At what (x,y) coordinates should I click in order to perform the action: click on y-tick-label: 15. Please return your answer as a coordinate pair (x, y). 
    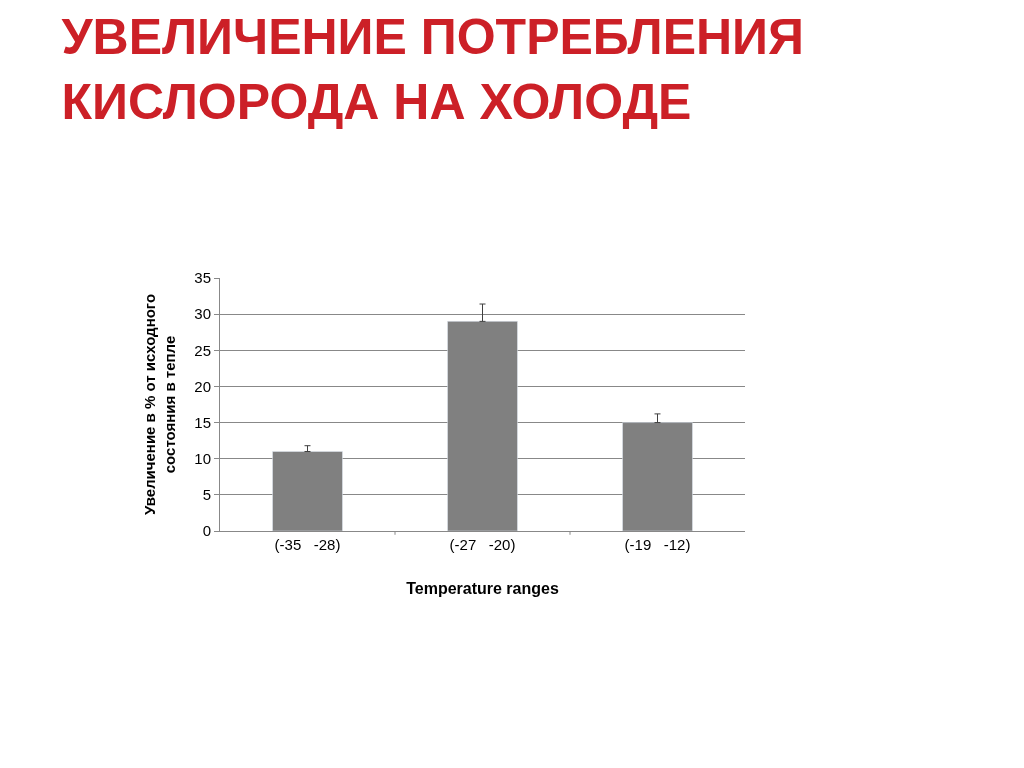
    Looking at the image, I should click on (202, 422).